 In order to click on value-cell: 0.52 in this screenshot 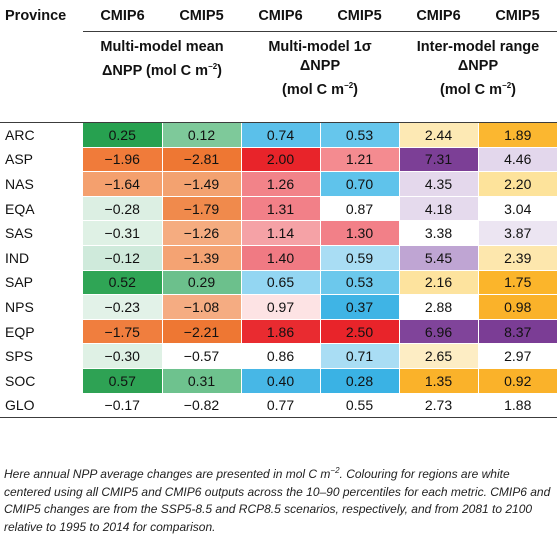, I will do `click(122, 283)`.